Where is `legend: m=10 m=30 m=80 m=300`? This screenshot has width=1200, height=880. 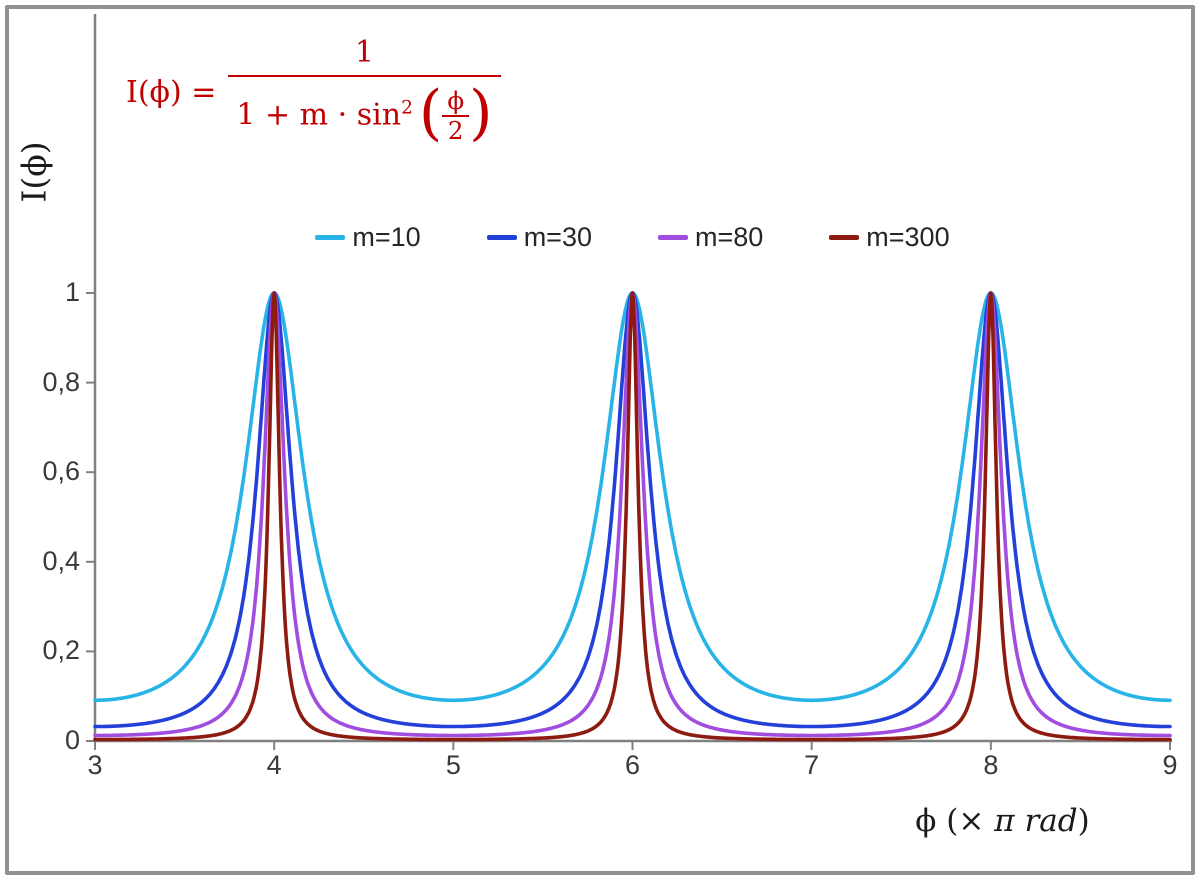
legend: m=10 m=30 m=80 m=300 is located at coordinates (632, 237).